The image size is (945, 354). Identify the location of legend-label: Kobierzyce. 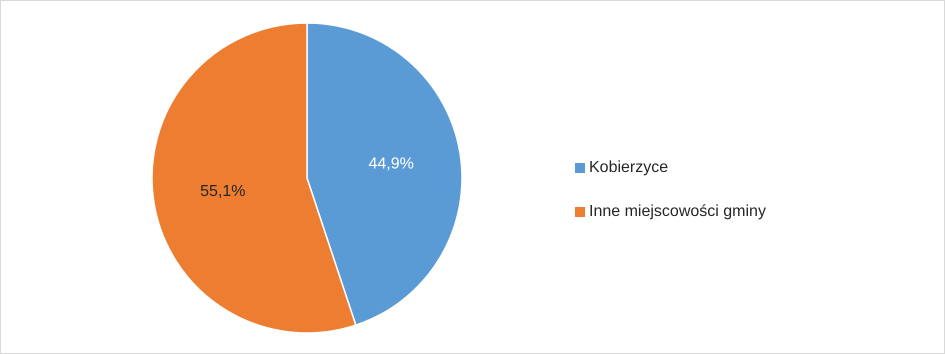
(628, 167).